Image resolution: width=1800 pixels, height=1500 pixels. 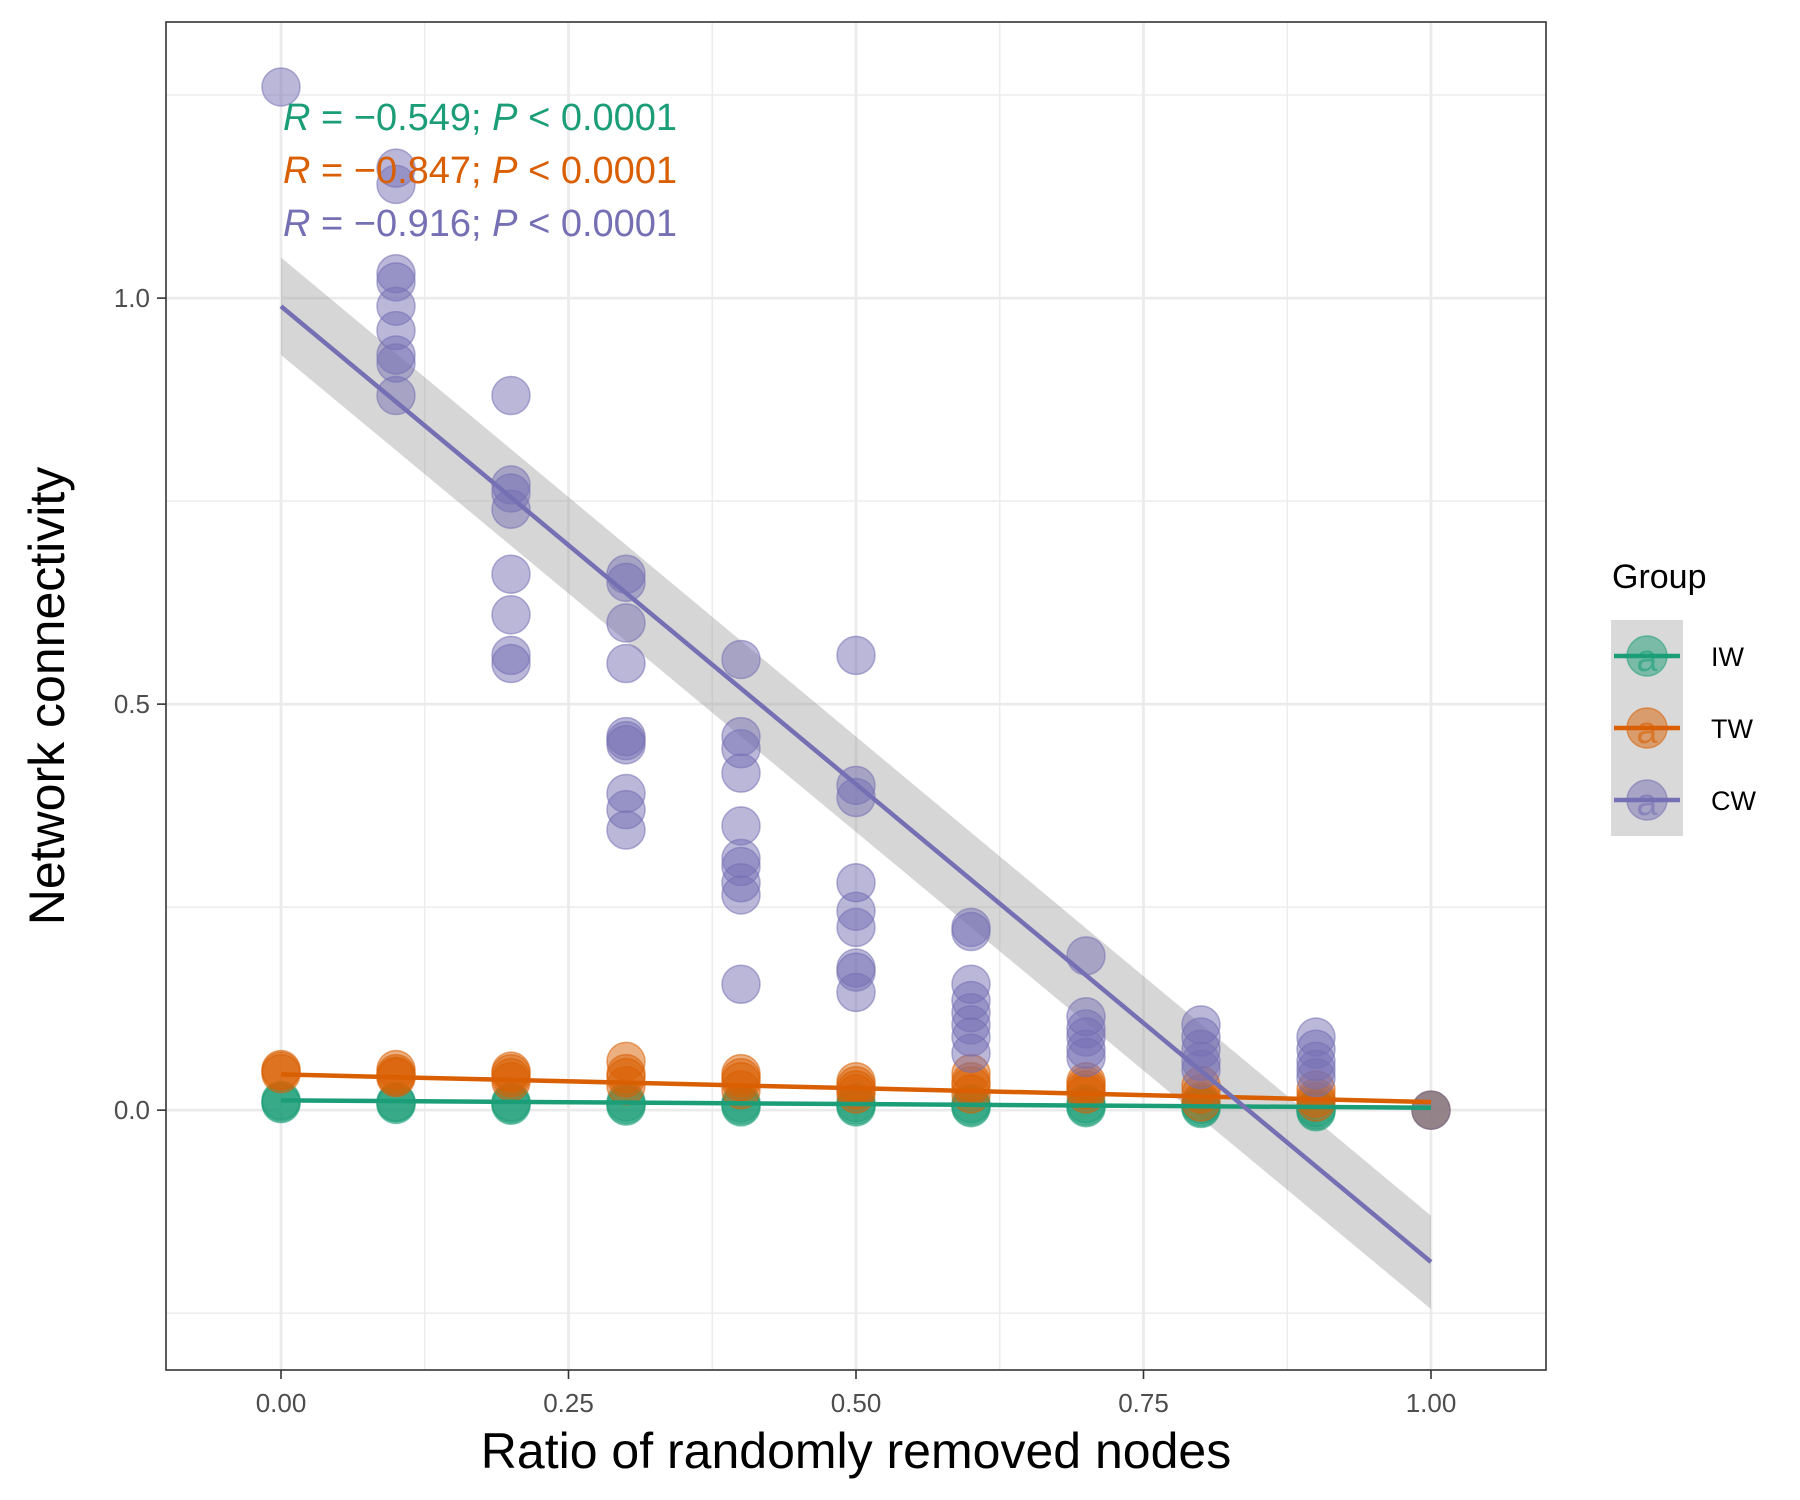 I want to click on x-tick-label: 0.00, so click(x=281, y=1403).